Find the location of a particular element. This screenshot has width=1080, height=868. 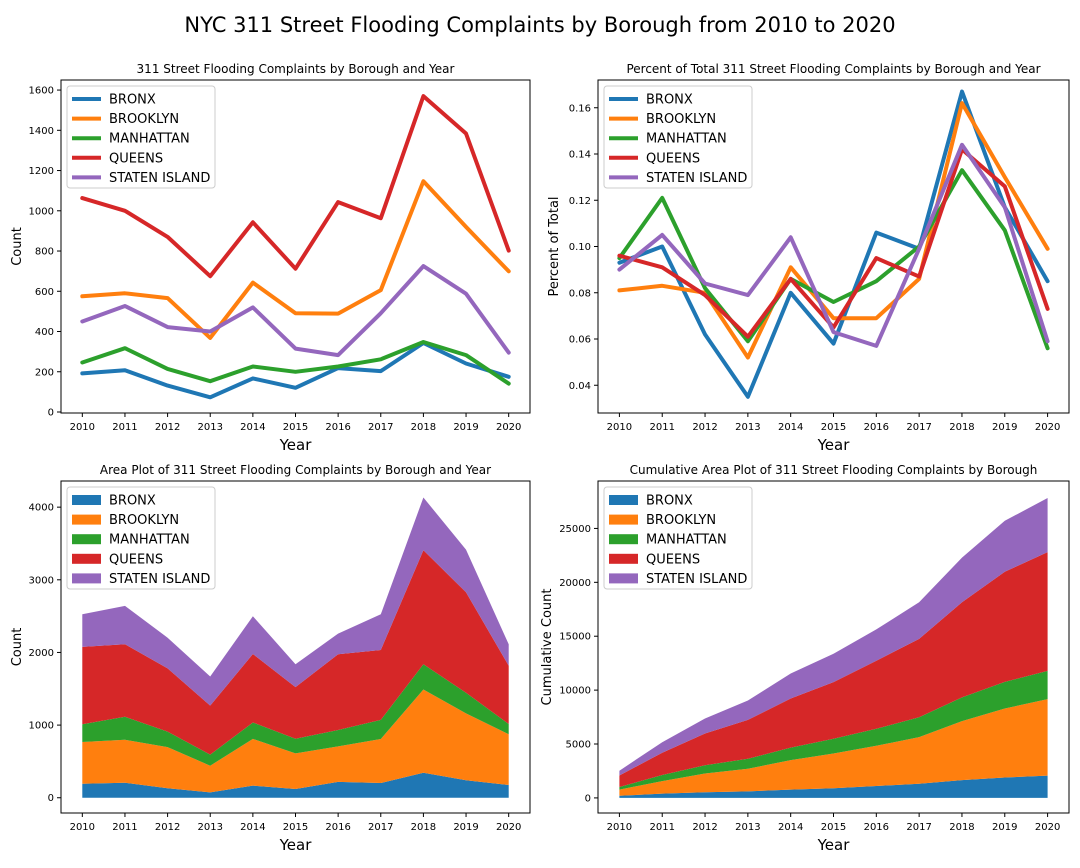

y-tick-label: 400 is located at coordinates (44, 332).